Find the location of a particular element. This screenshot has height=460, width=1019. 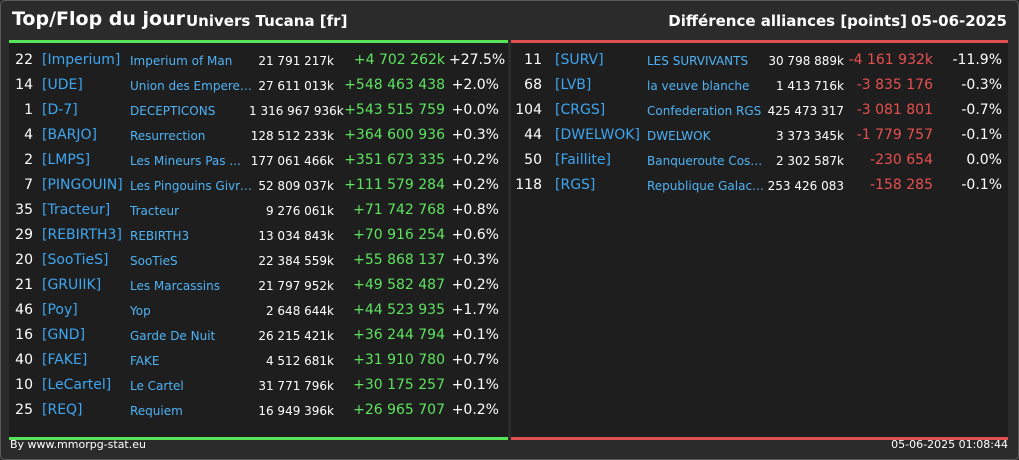

alliance-tag-link: [REBIRTH3] is located at coordinates (82, 235).